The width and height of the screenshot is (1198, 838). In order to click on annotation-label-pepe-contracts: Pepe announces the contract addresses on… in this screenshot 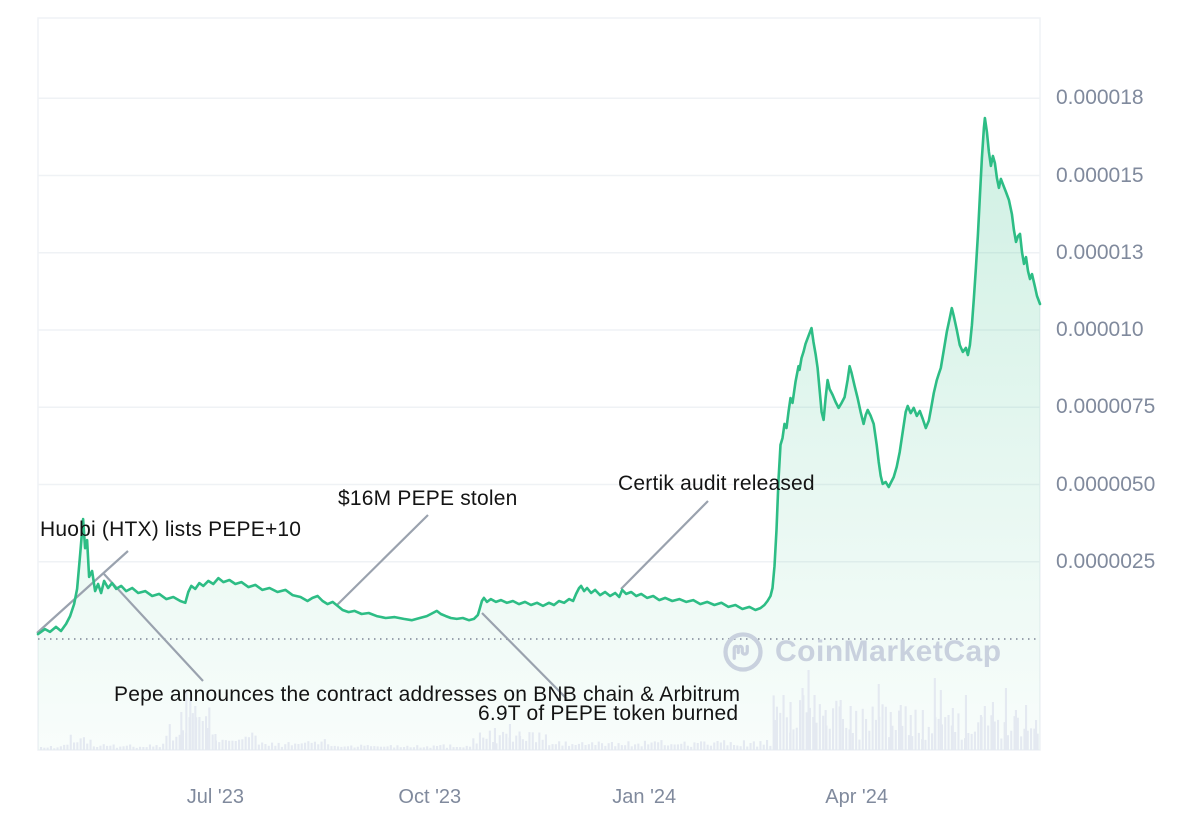, I will do `click(427, 694)`.